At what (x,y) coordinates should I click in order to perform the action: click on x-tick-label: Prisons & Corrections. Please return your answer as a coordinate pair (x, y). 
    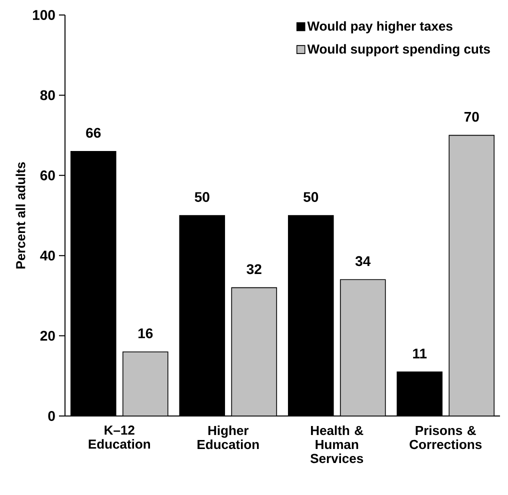
    Looking at the image, I should click on (446, 438).